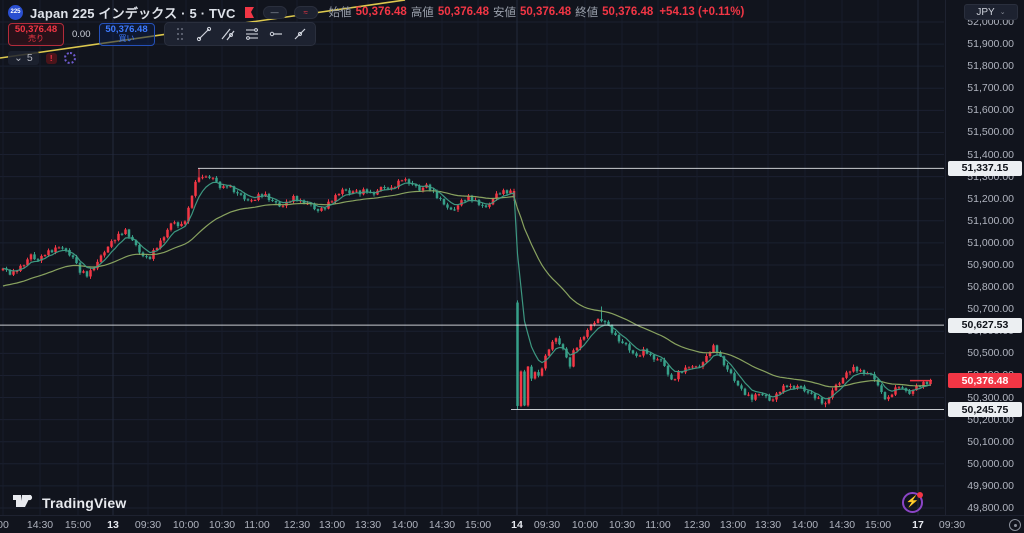 The width and height of the screenshot is (1024, 533). What do you see at coordinates (587, 13) in the screenshot?
I see `close-label: 終値` at bounding box center [587, 13].